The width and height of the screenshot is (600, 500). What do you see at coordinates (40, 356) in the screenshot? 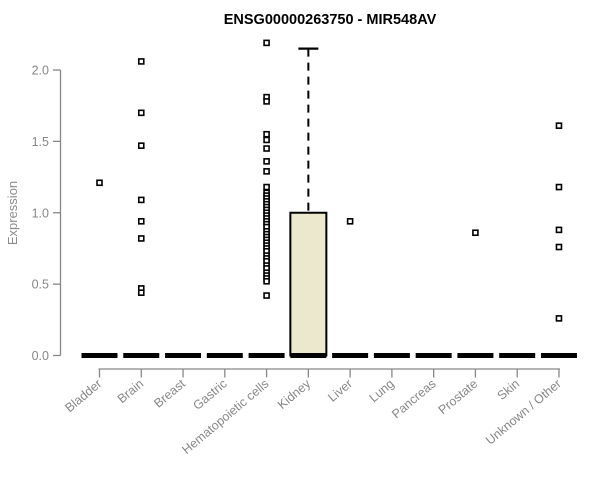
I see `y-tick-label: 0.0` at bounding box center [40, 356].